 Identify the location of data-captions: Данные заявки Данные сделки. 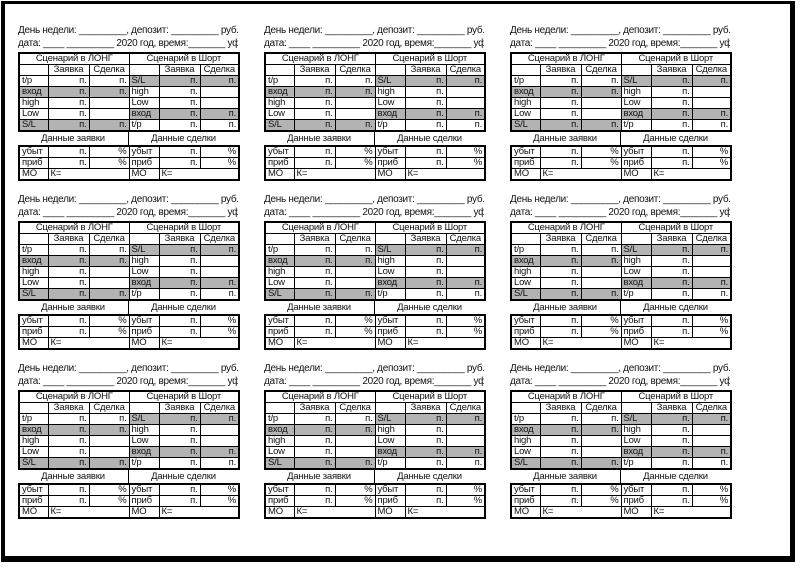
(374, 476).